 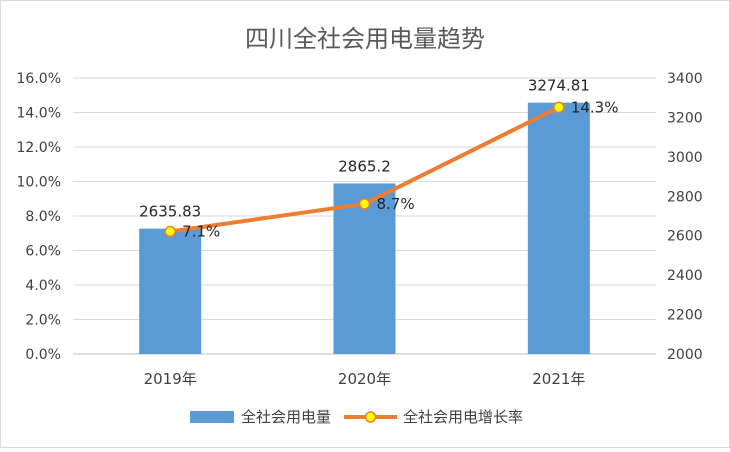 What do you see at coordinates (685, 276) in the screenshot?
I see `right-tick-label: 2400` at bounding box center [685, 276].